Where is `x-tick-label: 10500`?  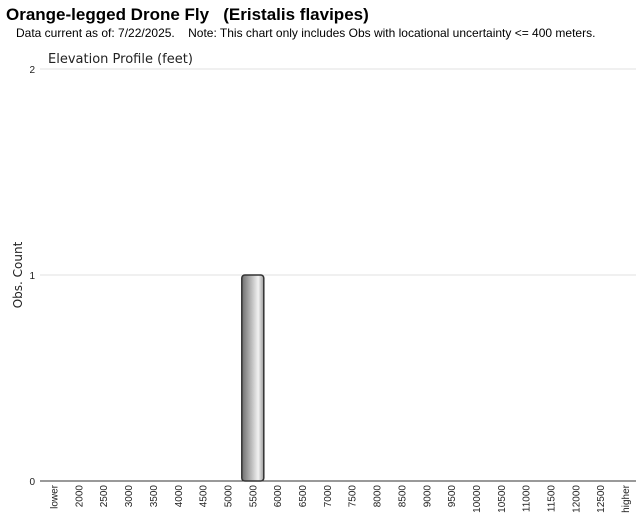 x-tick-label: 10500 is located at coordinates (502, 499).